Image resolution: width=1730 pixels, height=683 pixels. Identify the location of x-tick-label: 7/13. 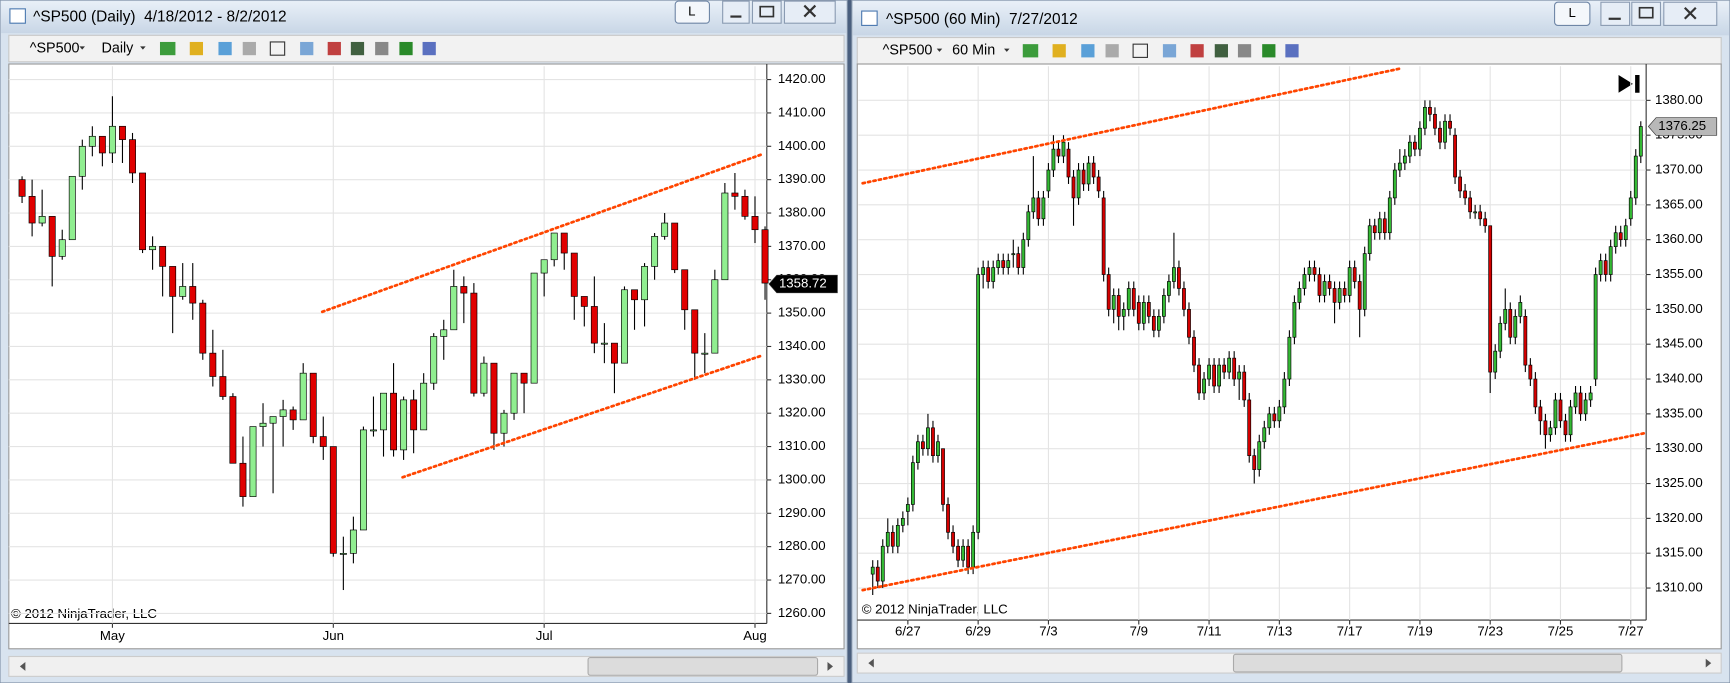
(1279, 631).